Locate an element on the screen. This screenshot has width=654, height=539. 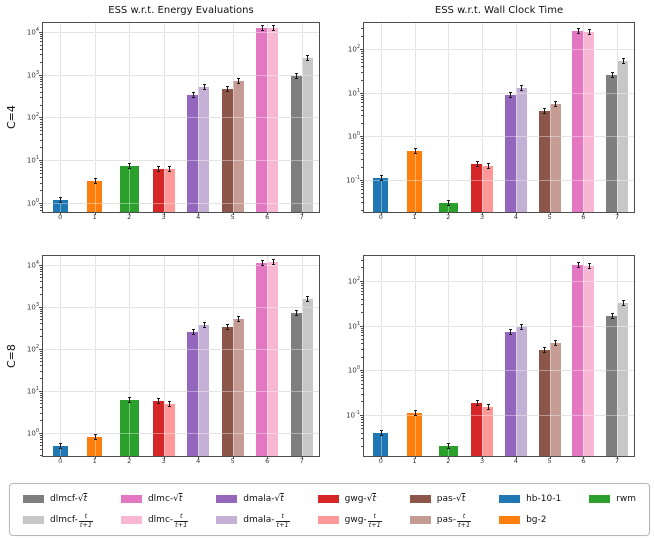
legend-swatch-dlmc-sqrt is located at coordinates (131, 498).